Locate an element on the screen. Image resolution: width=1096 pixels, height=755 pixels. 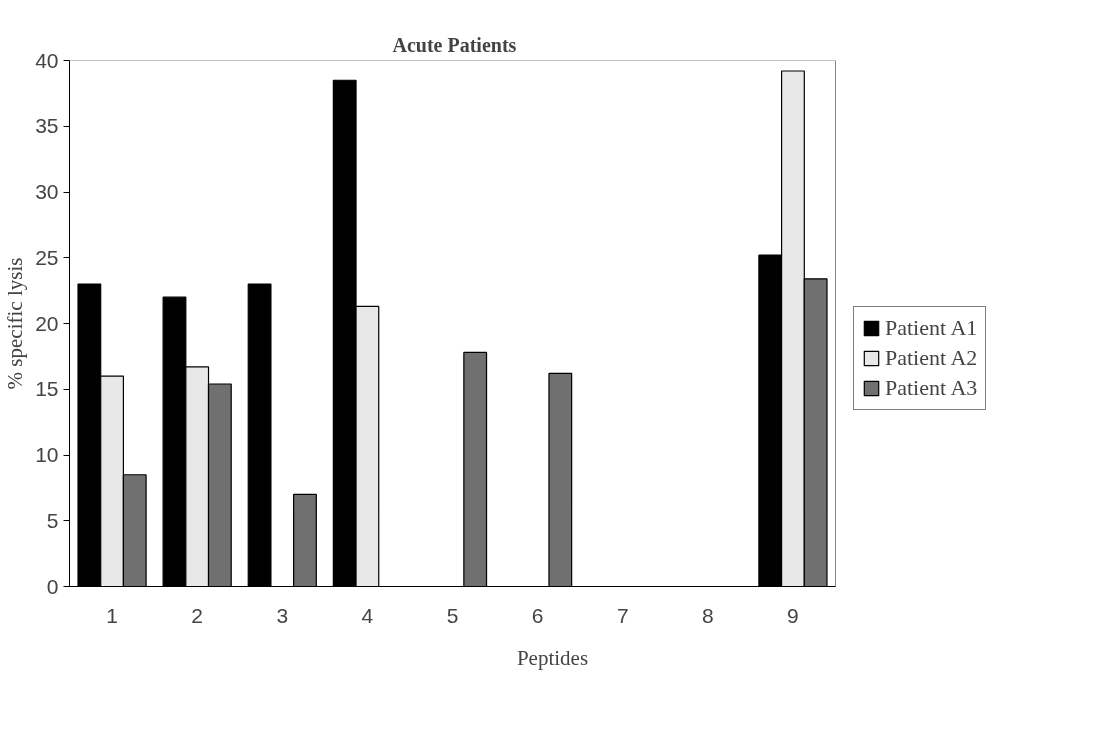
y-tick-label: 0 is located at coordinates (52, 586).